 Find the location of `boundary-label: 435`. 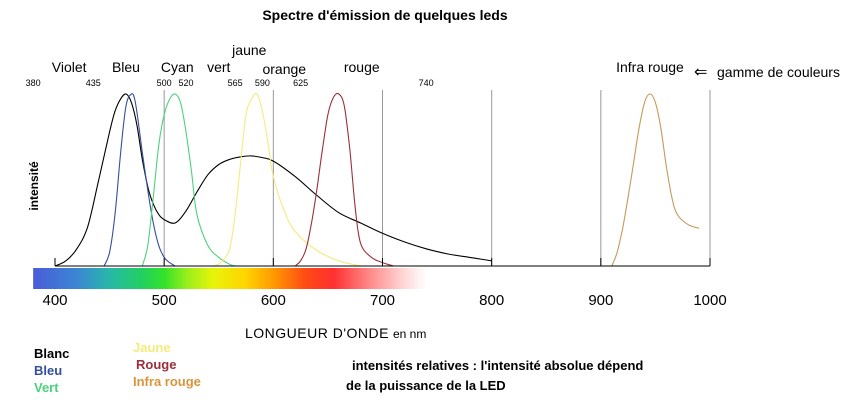

boundary-label: 435 is located at coordinates (93, 83).